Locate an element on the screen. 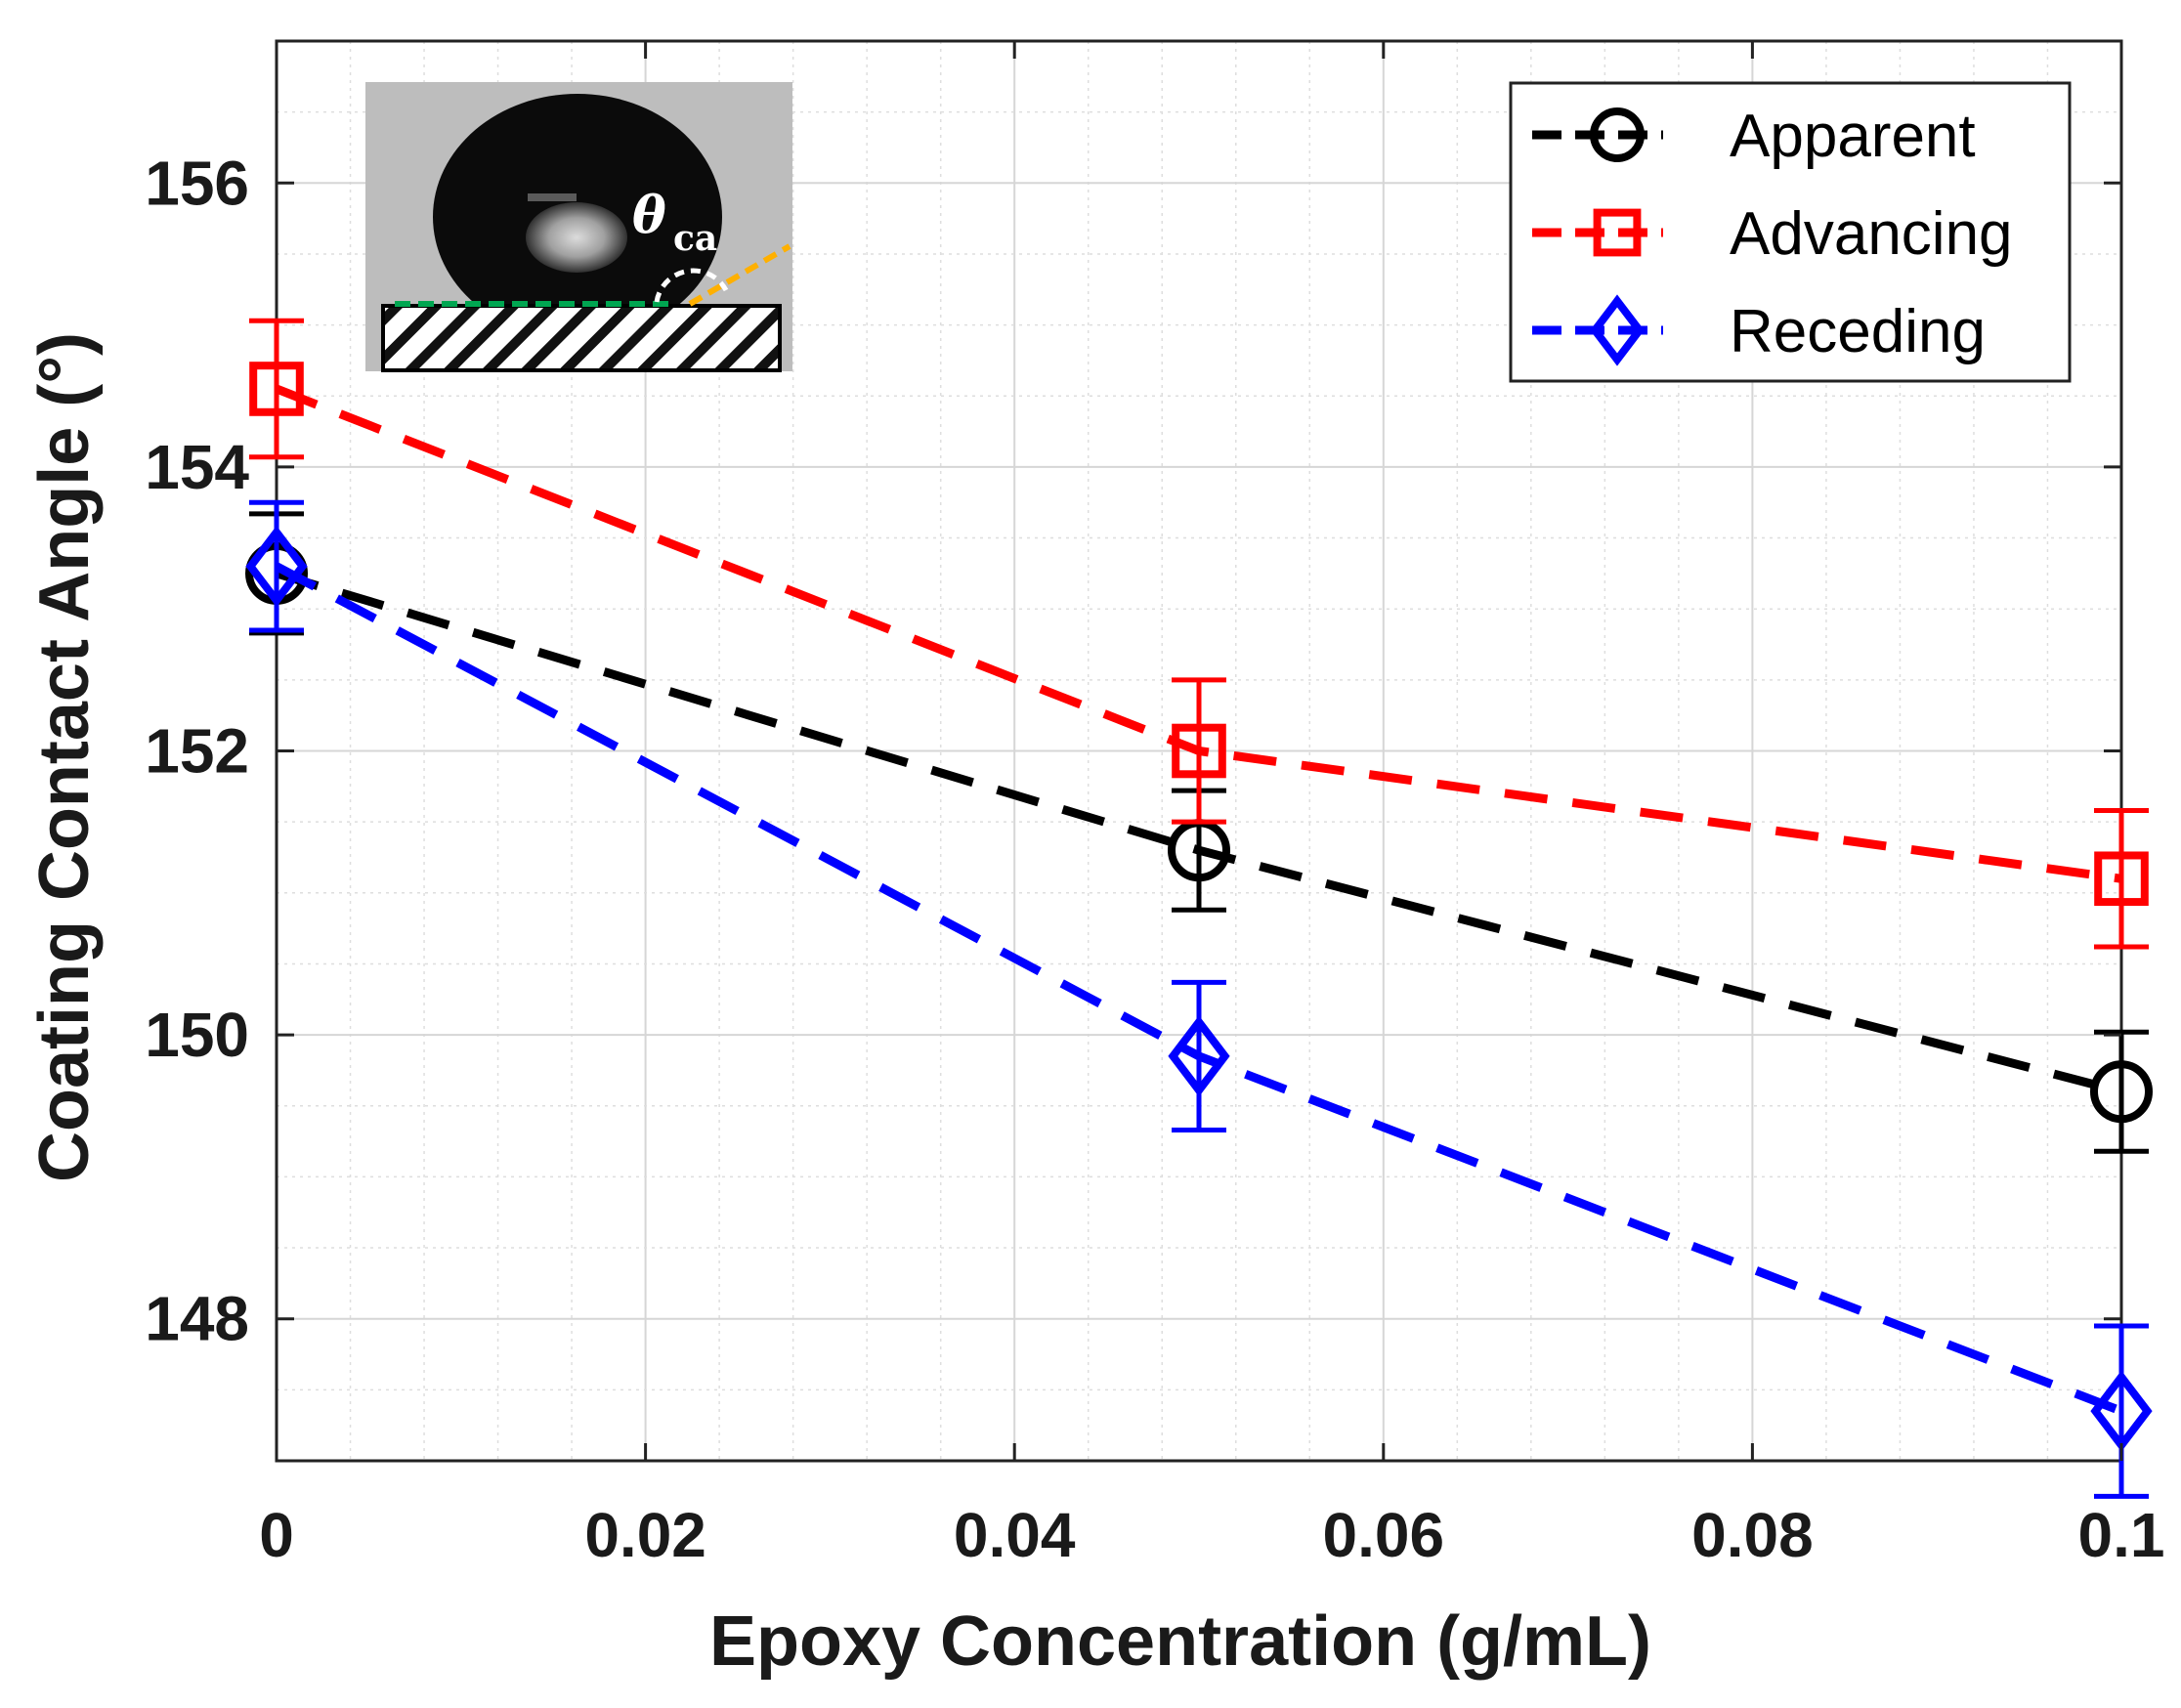  x-tick-label: 0.02 is located at coordinates (645, 1535).